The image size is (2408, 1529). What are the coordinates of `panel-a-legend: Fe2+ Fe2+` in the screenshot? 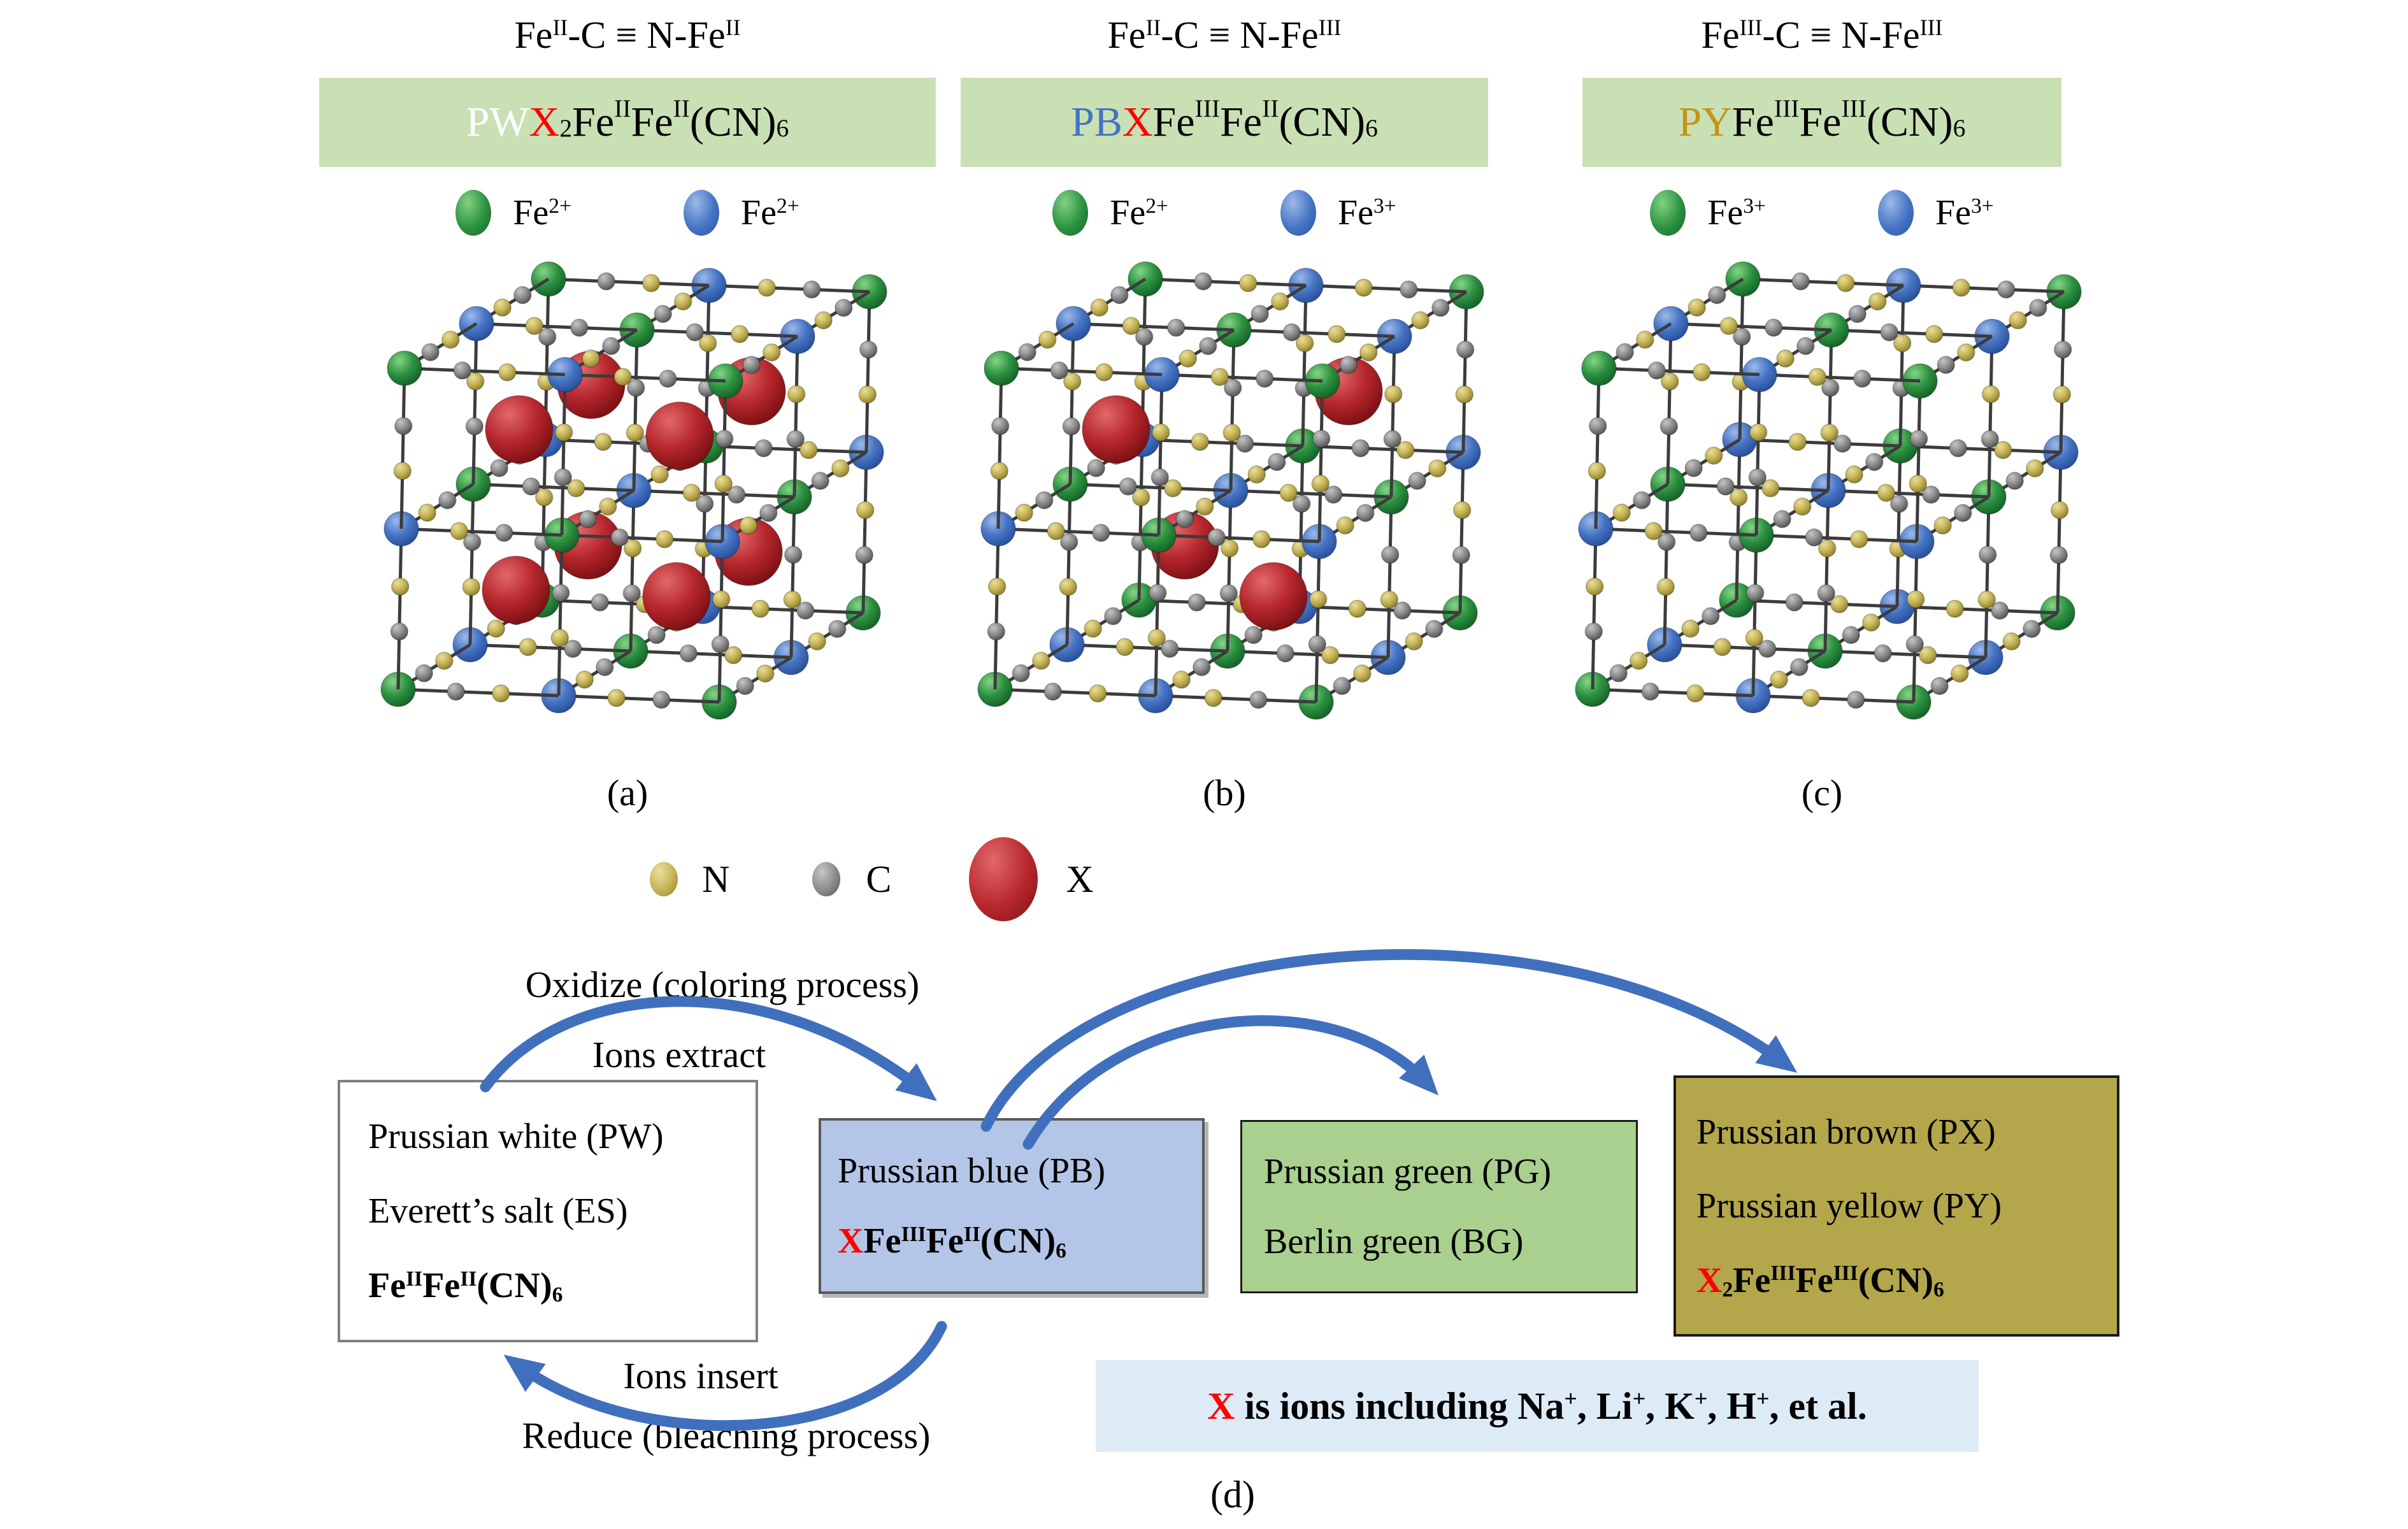 It's located at (627, 213).